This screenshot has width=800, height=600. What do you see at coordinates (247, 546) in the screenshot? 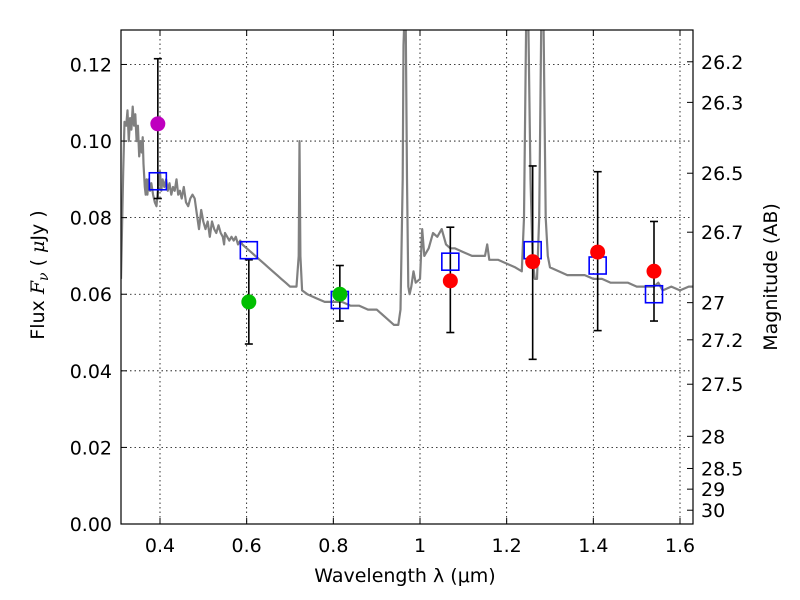
I see `x-tick-label: 0.6` at bounding box center [247, 546].